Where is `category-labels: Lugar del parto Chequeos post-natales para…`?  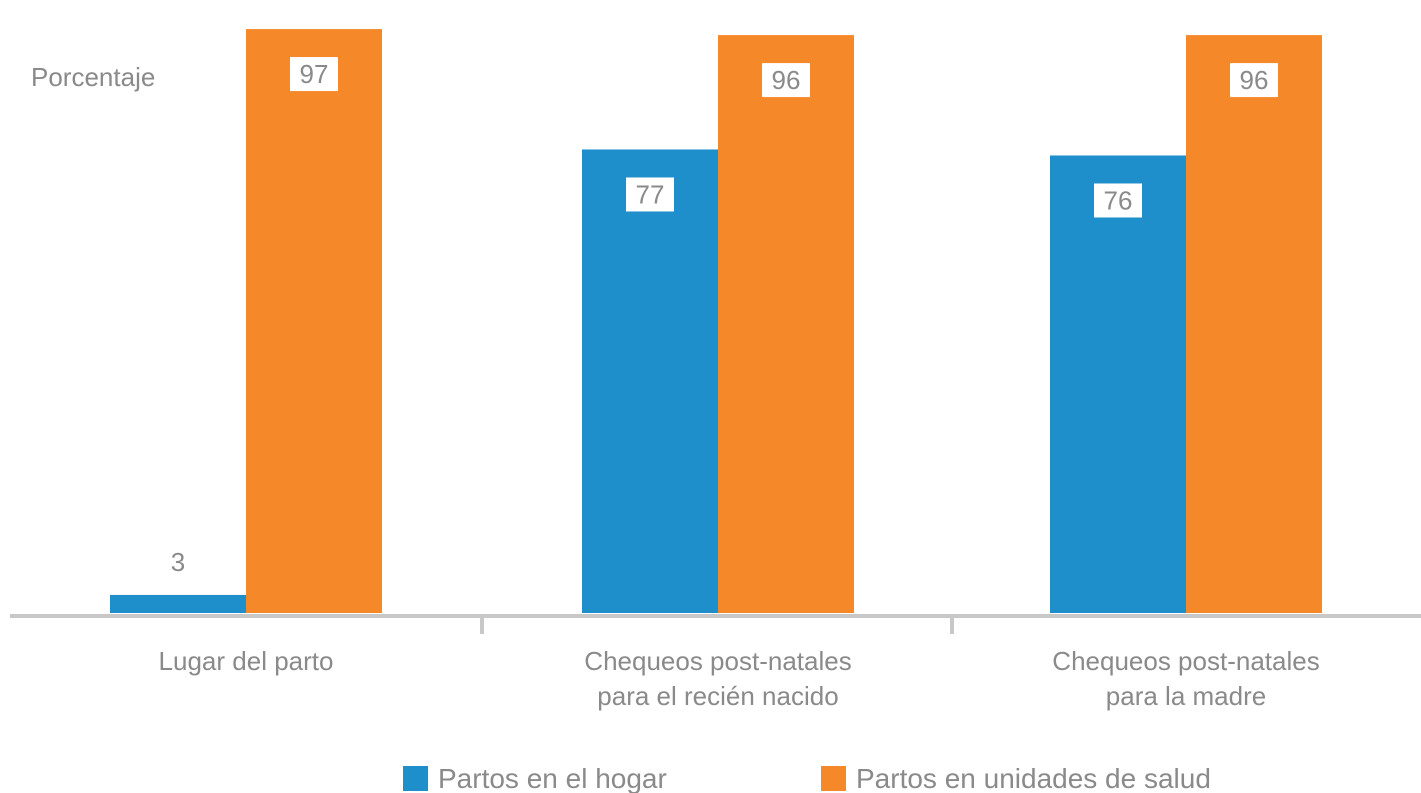
category-labels: Lugar del parto Chequeos post-natales para… is located at coordinates (739, 678).